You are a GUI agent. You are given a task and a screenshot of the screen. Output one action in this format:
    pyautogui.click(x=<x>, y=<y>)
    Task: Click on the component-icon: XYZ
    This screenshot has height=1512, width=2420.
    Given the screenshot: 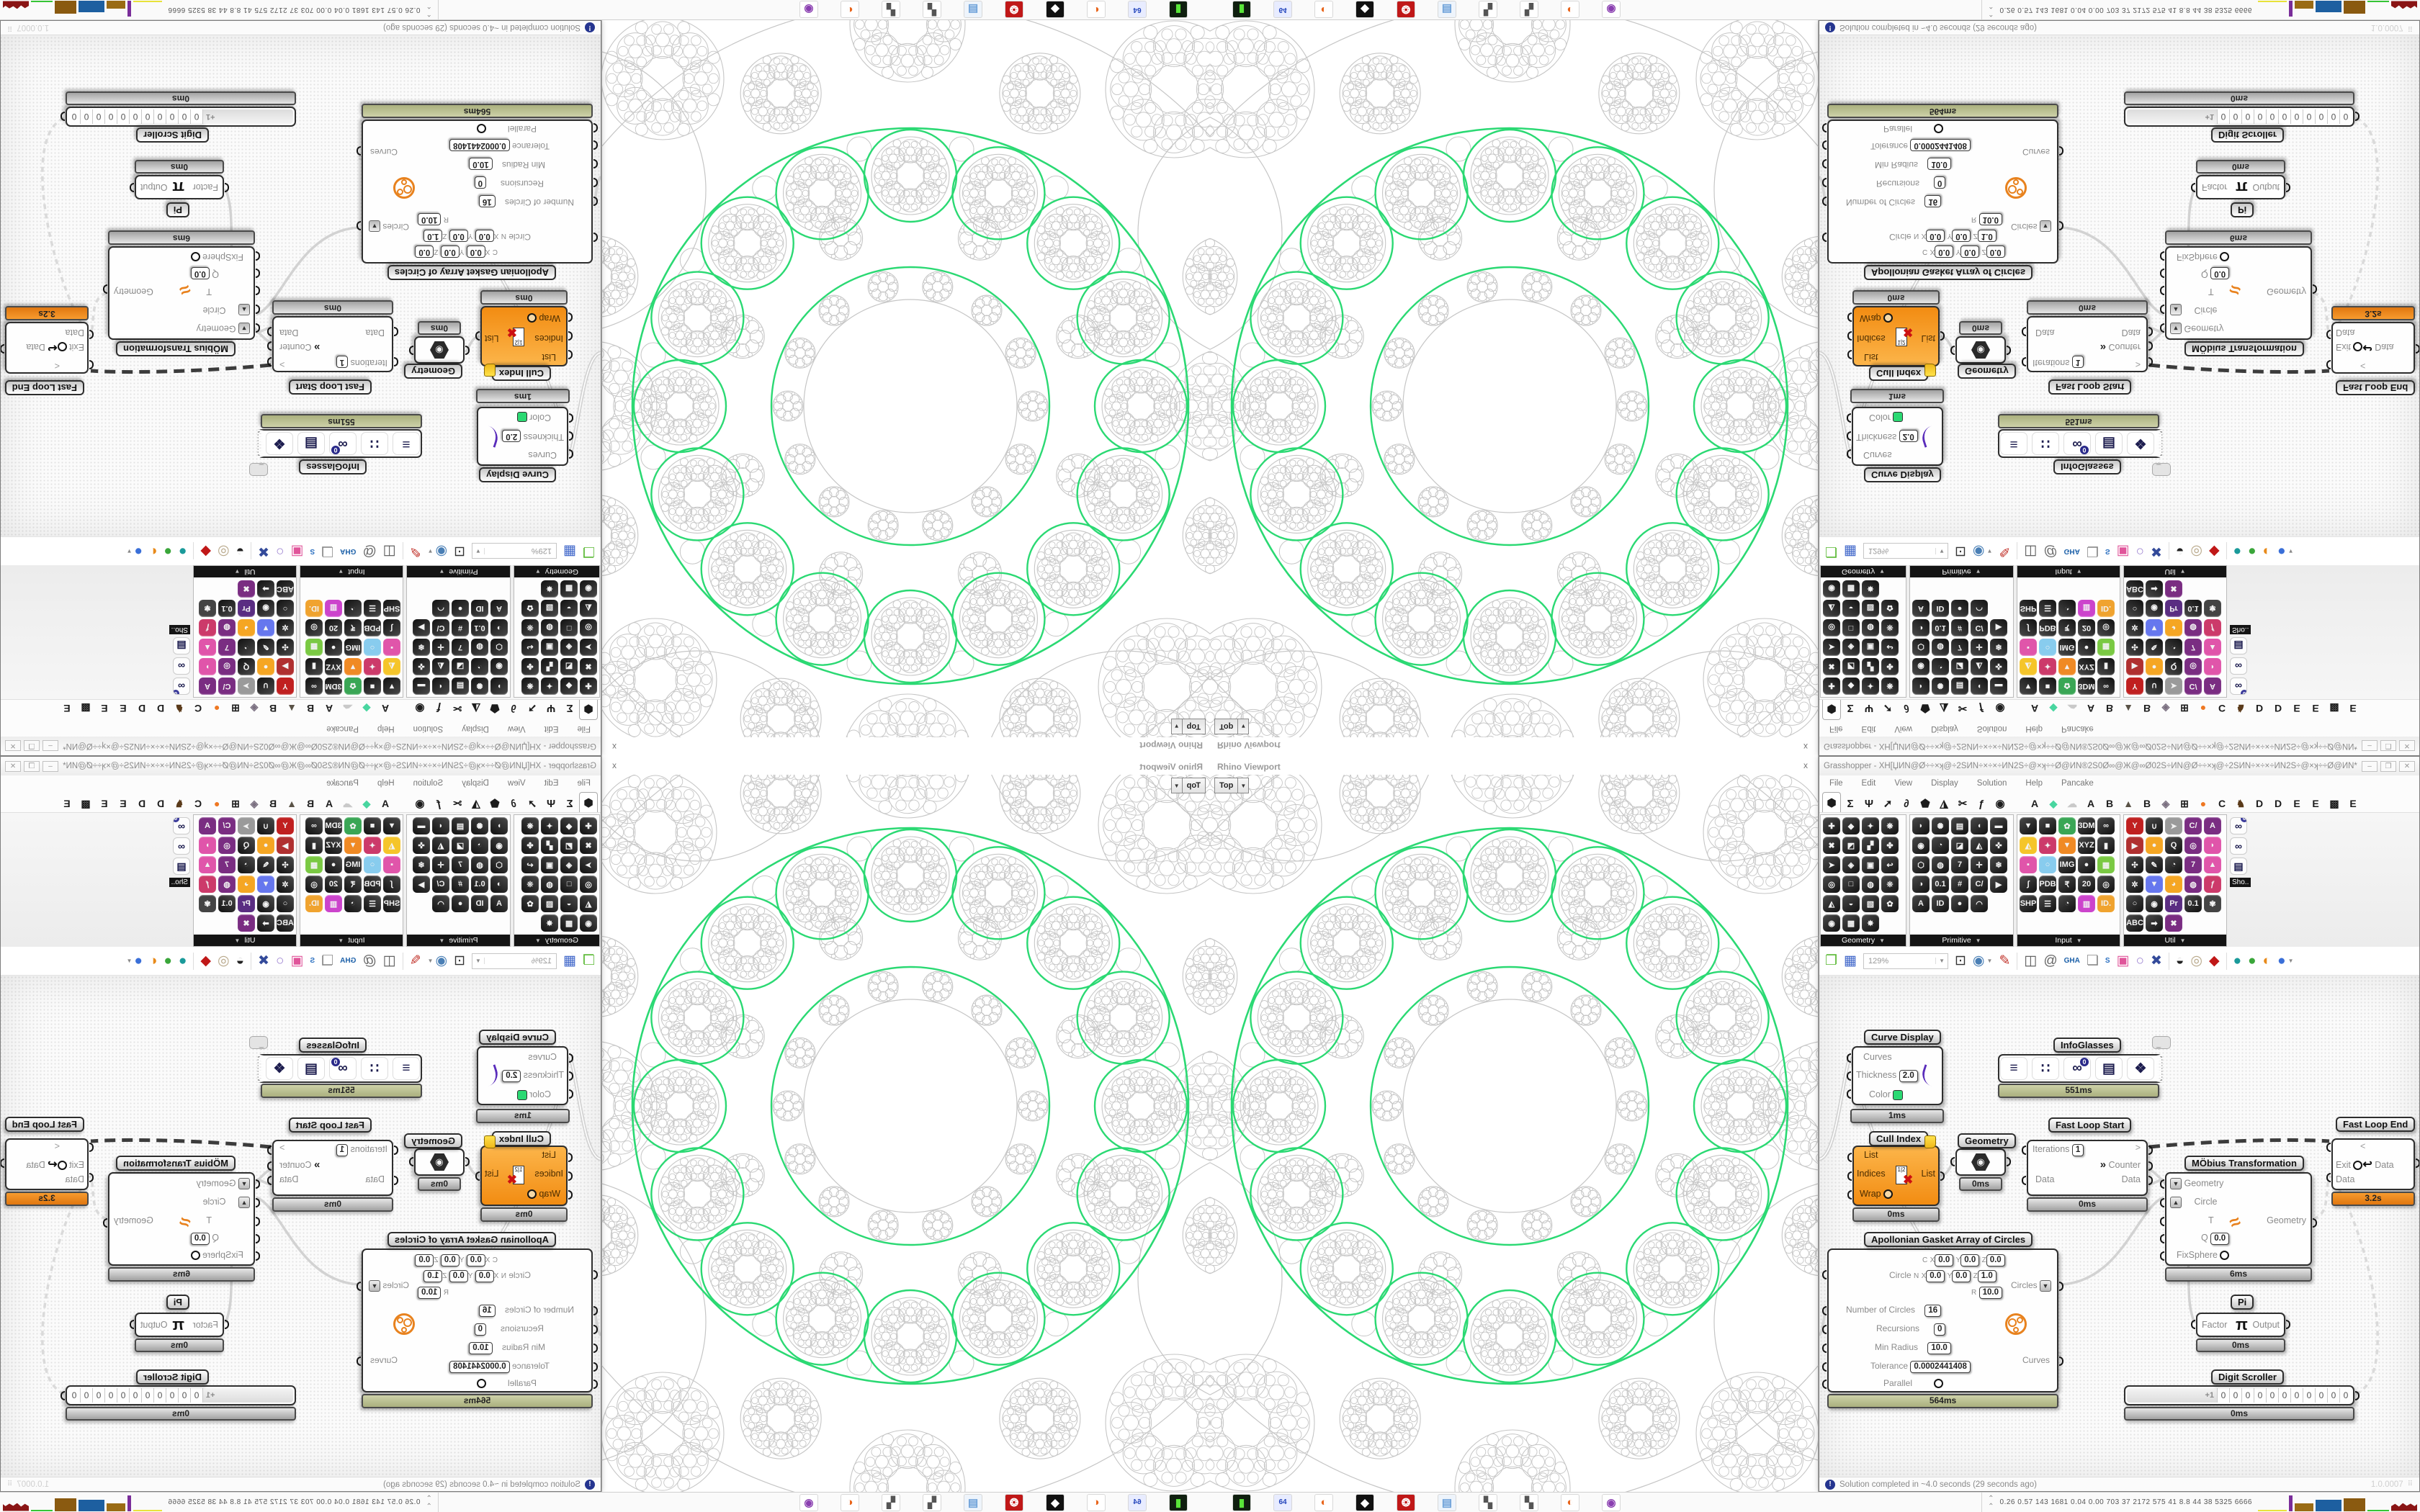 What is the action you would take?
    pyautogui.click(x=2086, y=666)
    